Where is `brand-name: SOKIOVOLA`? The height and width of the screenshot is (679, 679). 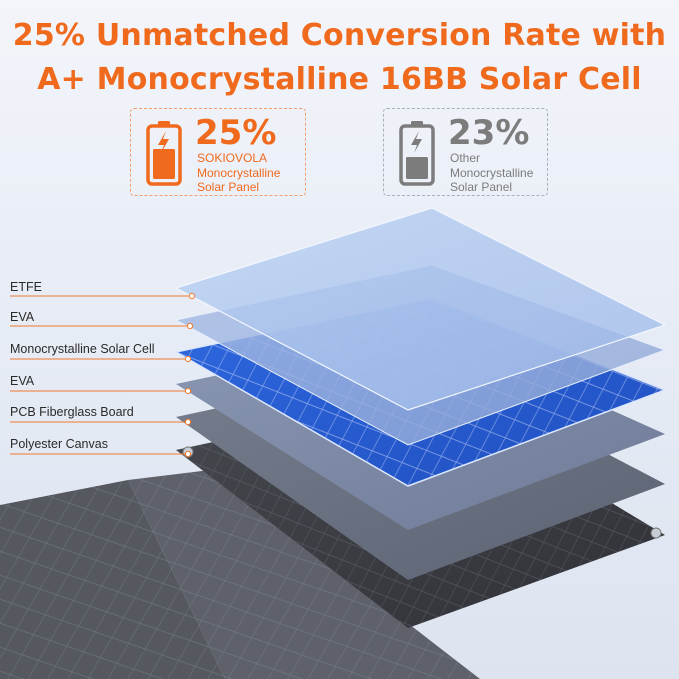
brand-name: SOKIOVOLA is located at coordinates (232, 158).